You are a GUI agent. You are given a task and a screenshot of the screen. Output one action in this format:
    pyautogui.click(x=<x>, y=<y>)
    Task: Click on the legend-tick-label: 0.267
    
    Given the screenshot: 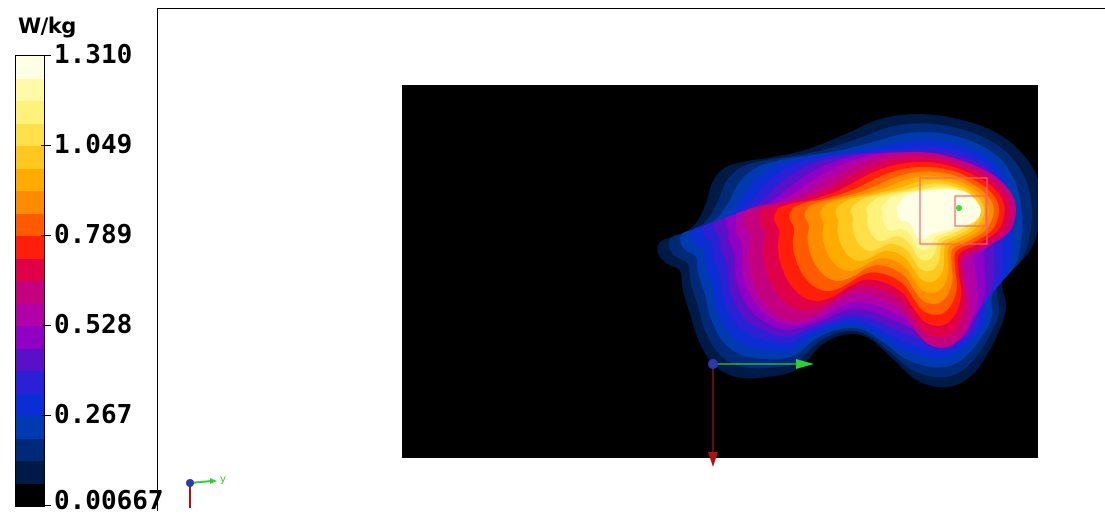 What is the action you would take?
    pyautogui.click(x=93, y=415)
    